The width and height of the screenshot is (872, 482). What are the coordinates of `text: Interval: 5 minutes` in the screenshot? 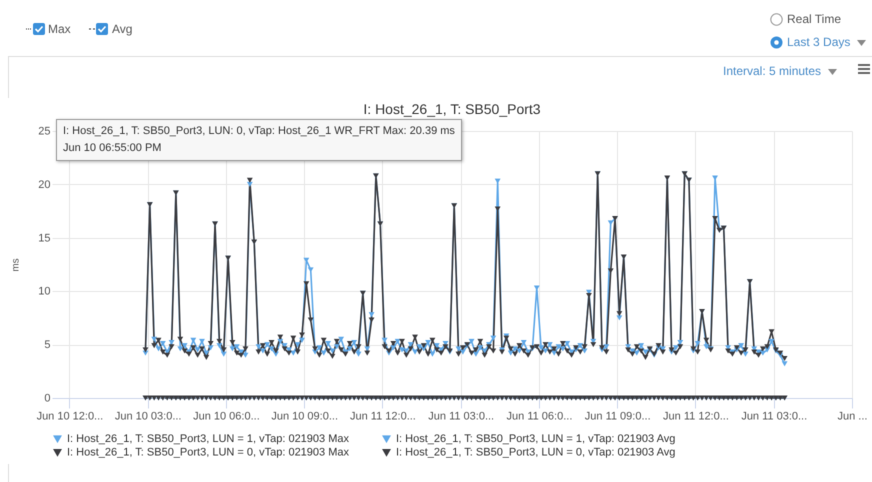 It's located at (772, 71).